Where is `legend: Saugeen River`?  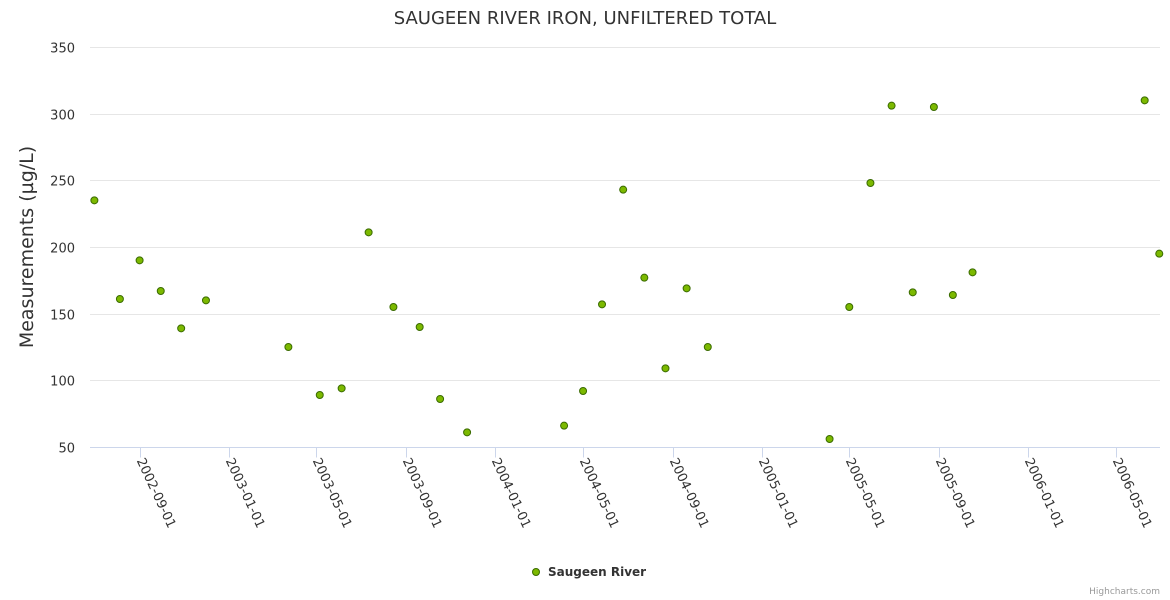 legend: Saugeen River is located at coordinates (589, 572).